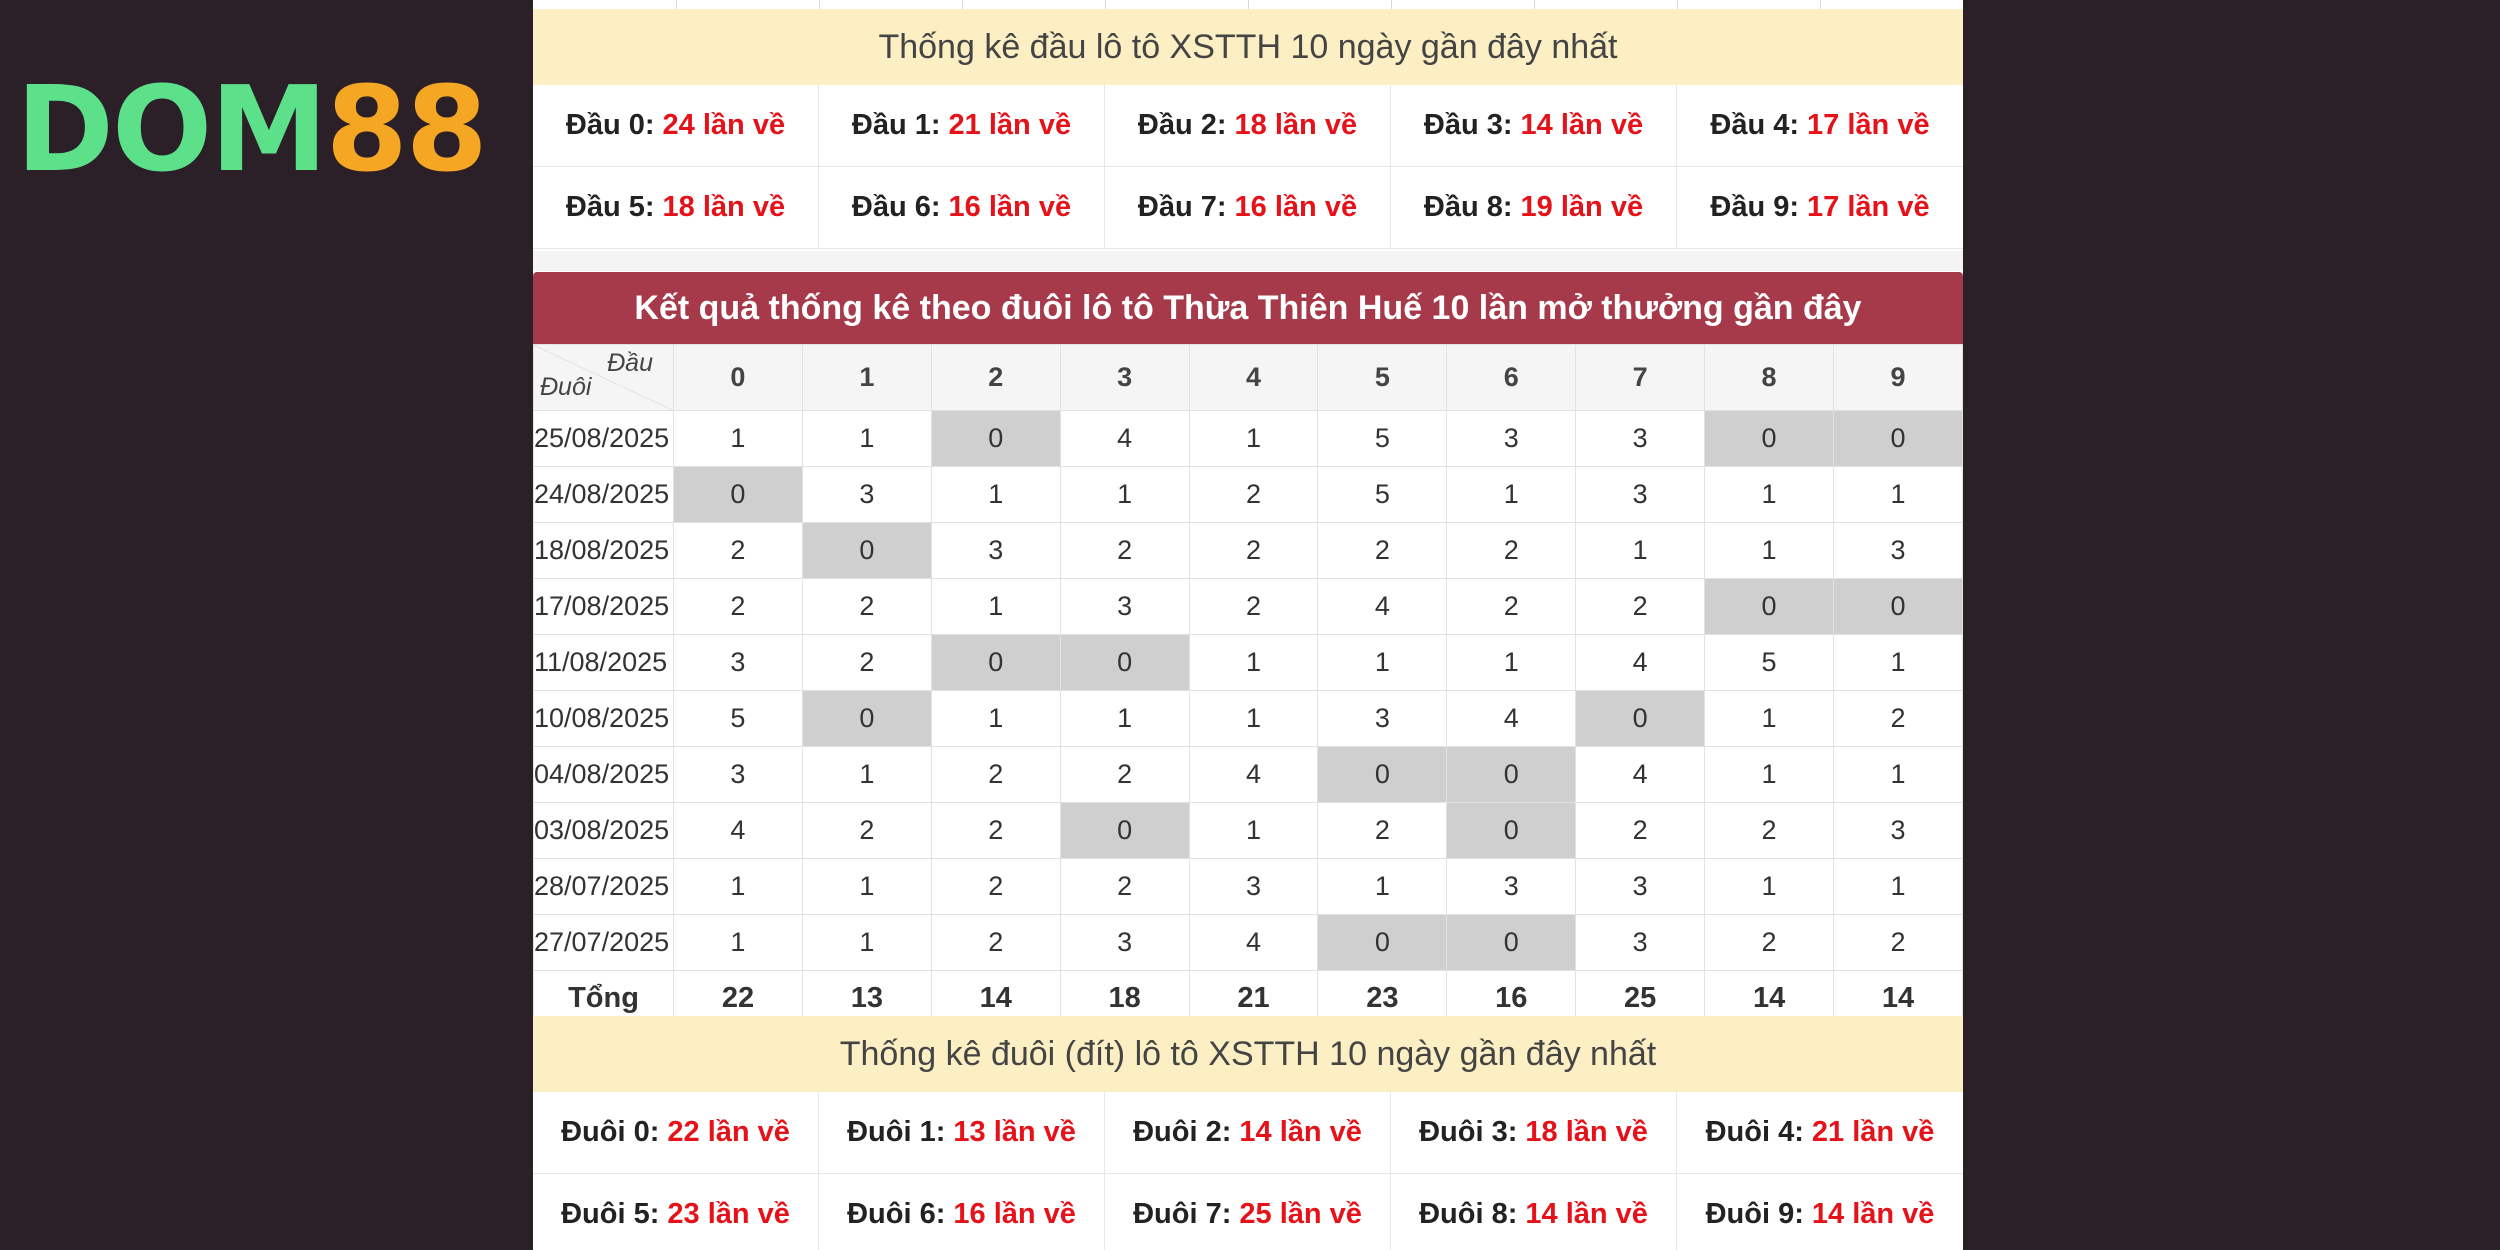 The image size is (2500, 1250). What do you see at coordinates (1248, 261) in the screenshot?
I see `section-gap` at bounding box center [1248, 261].